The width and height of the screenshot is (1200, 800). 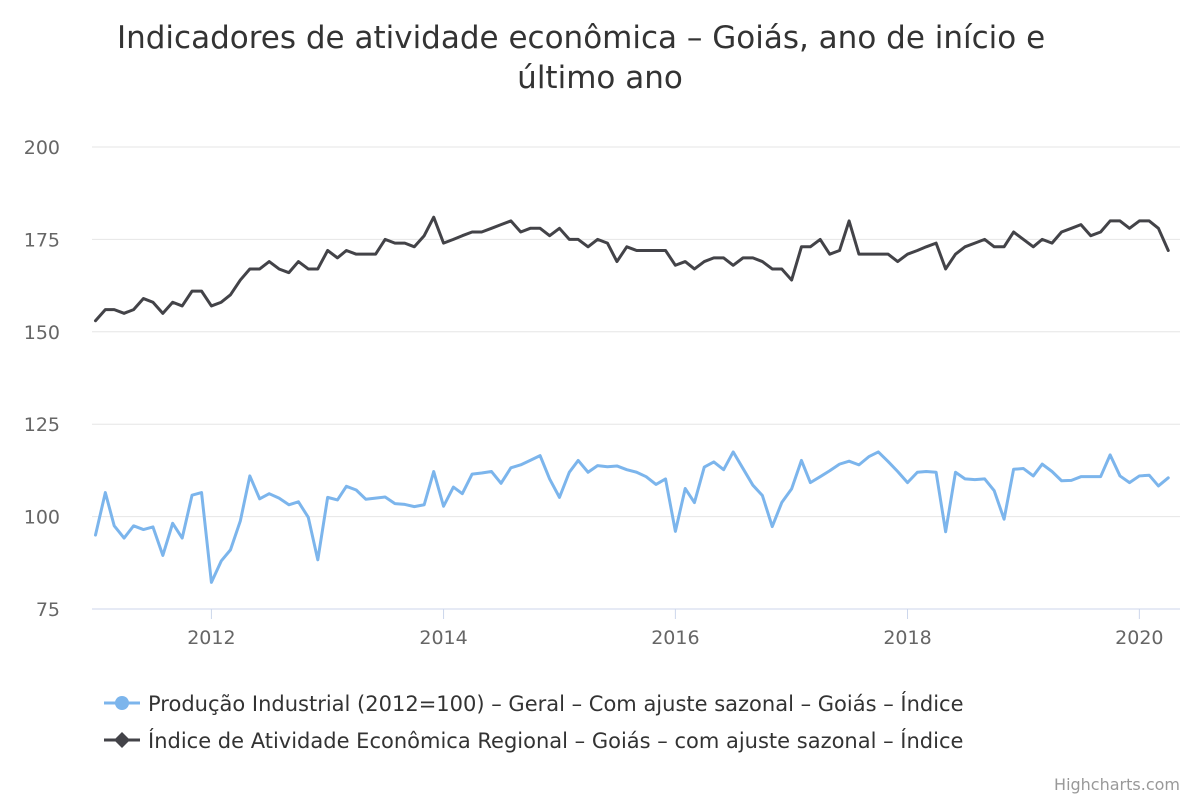 What do you see at coordinates (600, 78) in the screenshot?
I see `chart-title-line-2: último ano` at bounding box center [600, 78].